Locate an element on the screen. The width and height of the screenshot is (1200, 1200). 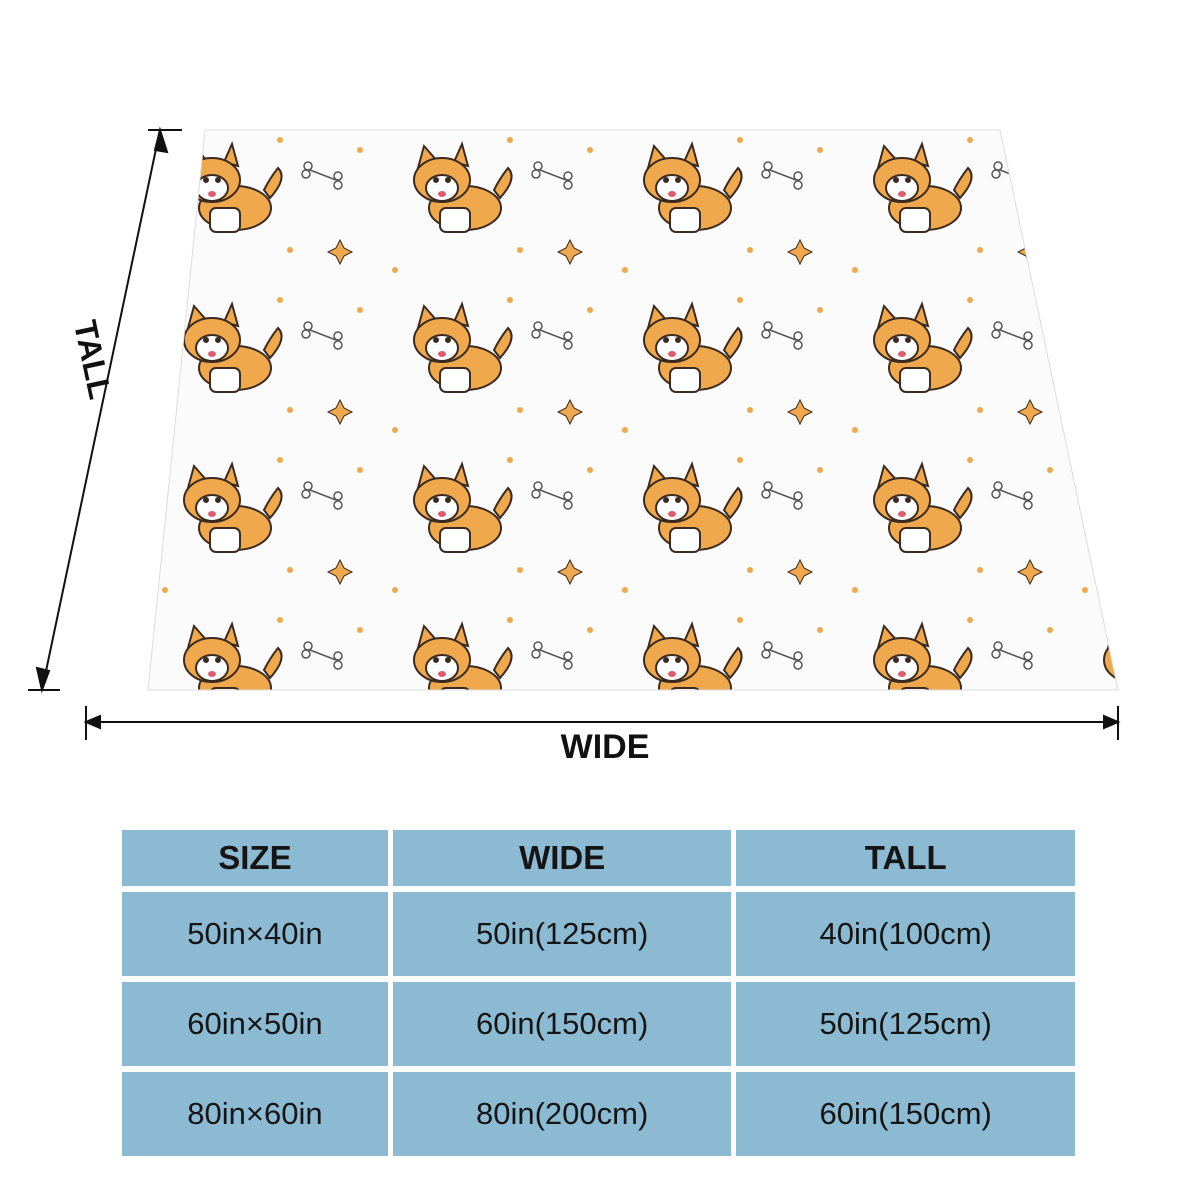
tall-arrowheads is located at coordinates (102, 410).